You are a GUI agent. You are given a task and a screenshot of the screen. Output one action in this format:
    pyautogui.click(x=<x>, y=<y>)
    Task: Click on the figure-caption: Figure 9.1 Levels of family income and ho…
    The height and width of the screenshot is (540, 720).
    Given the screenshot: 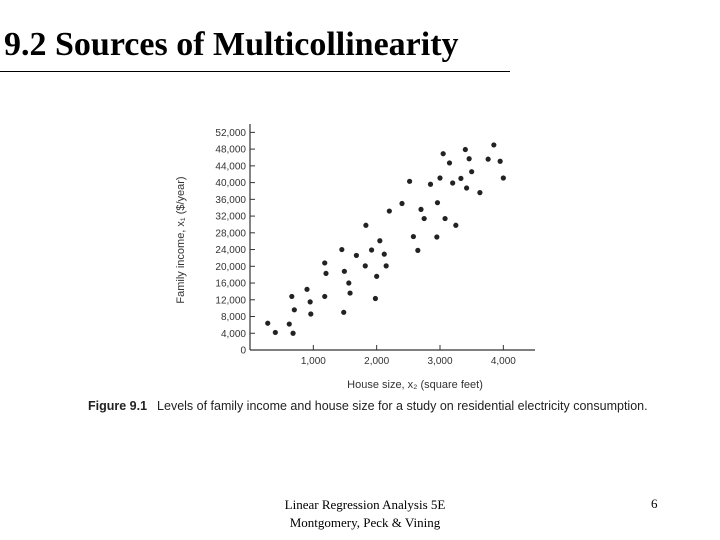 What is the action you would take?
    pyautogui.click(x=368, y=406)
    